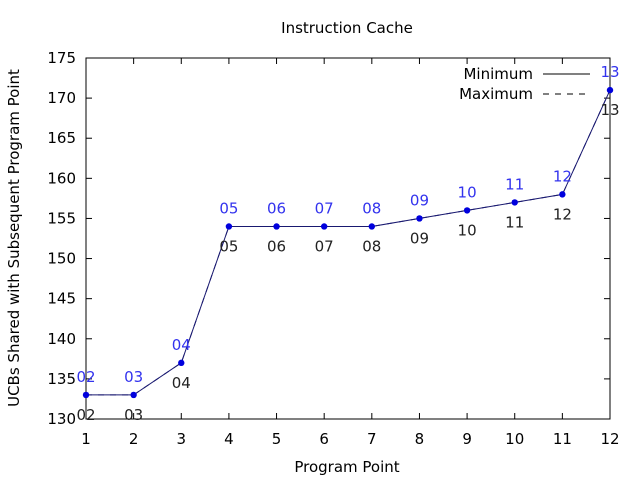 Image resolution: width=640 pixels, height=480 pixels. Describe the element at coordinates (229, 439) in the screenshot. I see `x-tick-label: 4` at that location.